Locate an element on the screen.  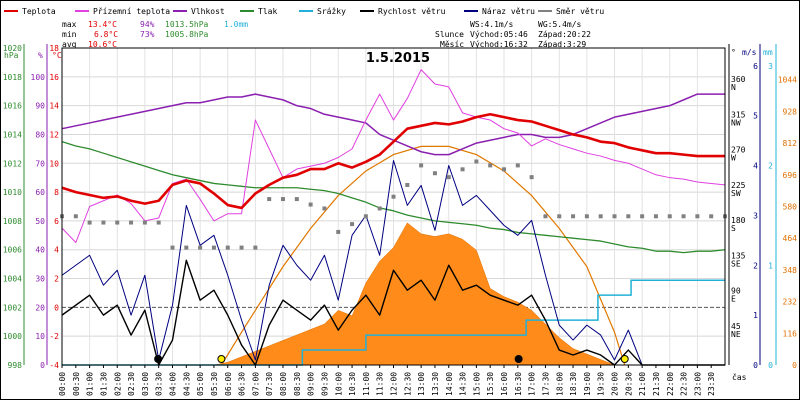
time-tick-label: 13:00 is located at coordinates (421, 384).